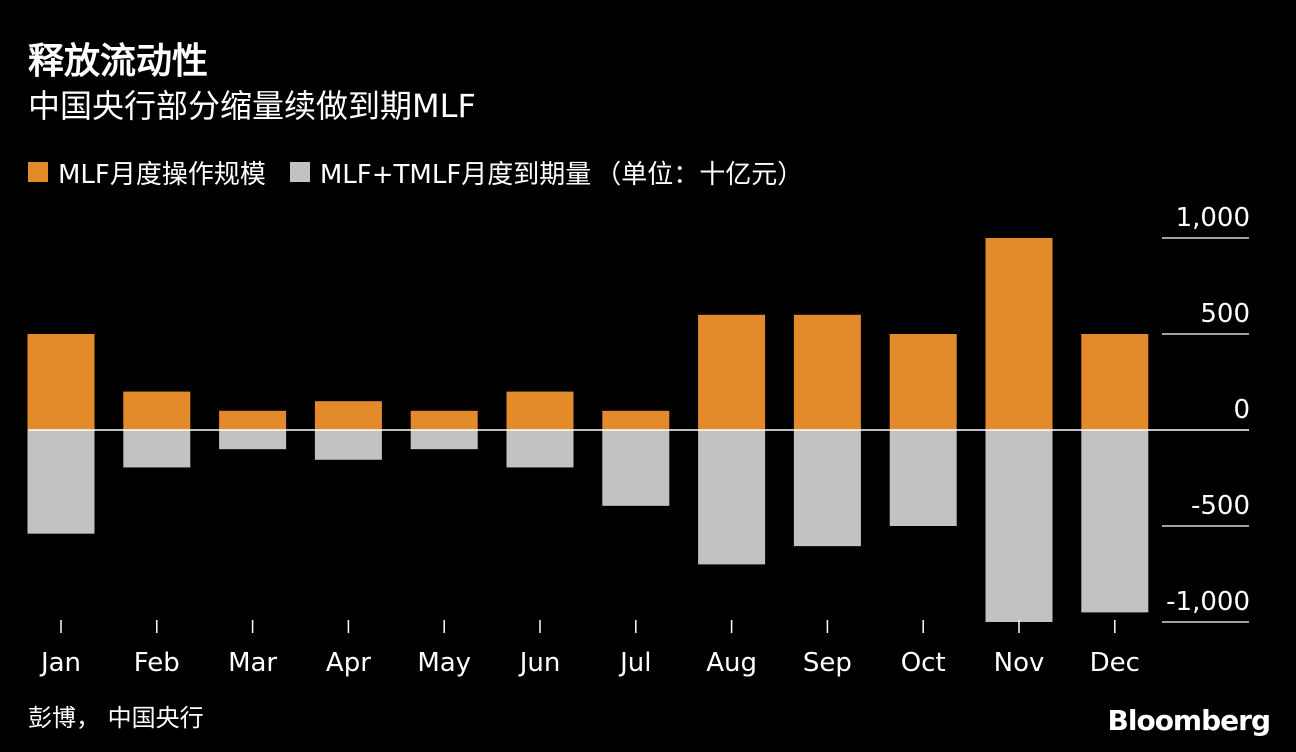 This screenshot has width=1296, height=752. I want to click on x-tick-label: Oct, so click(923, 663).